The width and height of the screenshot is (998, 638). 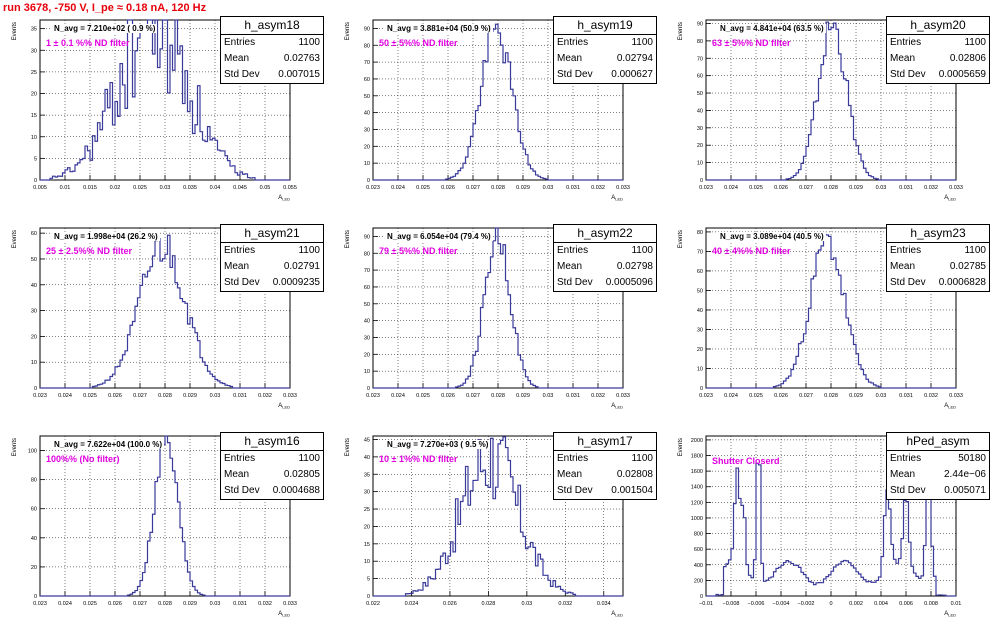 I want to click on x-tick-label: 0.029, so click(x=190, y=396).